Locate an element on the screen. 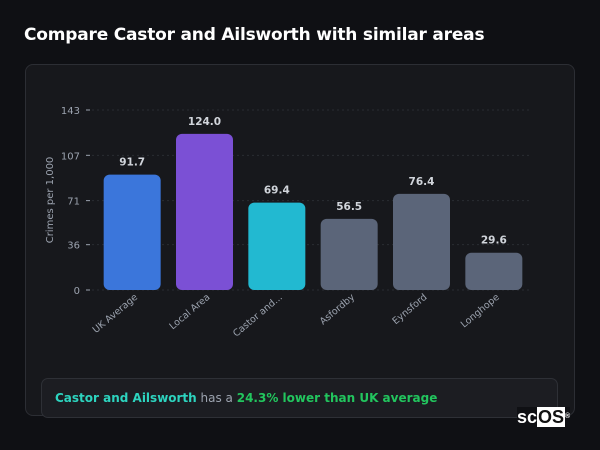  y-axis-label: Crimes per 1,000 is located at coordinates (50, 200).